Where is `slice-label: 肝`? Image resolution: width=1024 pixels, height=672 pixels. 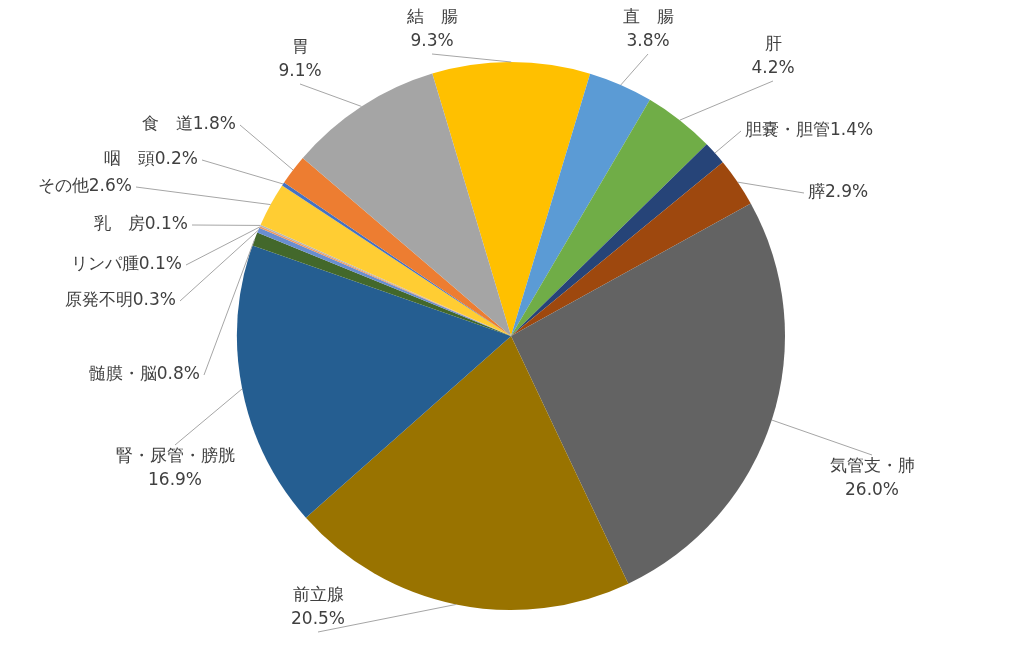 slice-label: 肝 is located at coordinates (773, 43).